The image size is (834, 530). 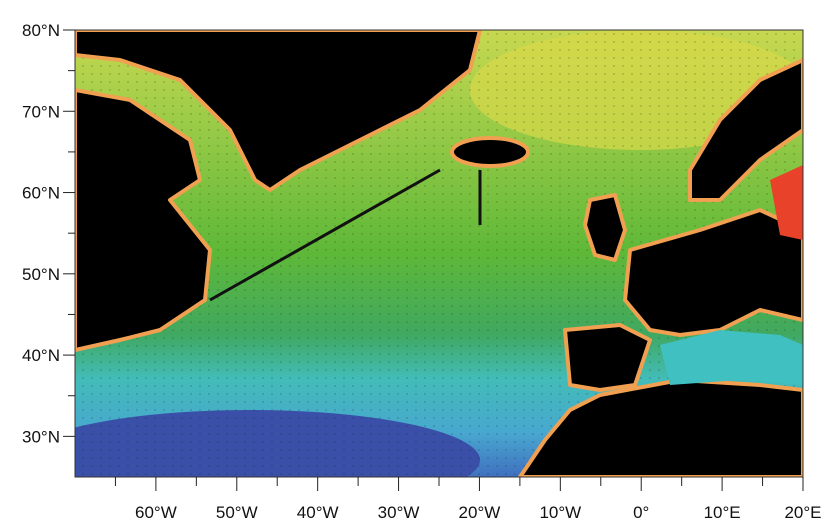 I want to click on iceland, so click(x=490, y=152).